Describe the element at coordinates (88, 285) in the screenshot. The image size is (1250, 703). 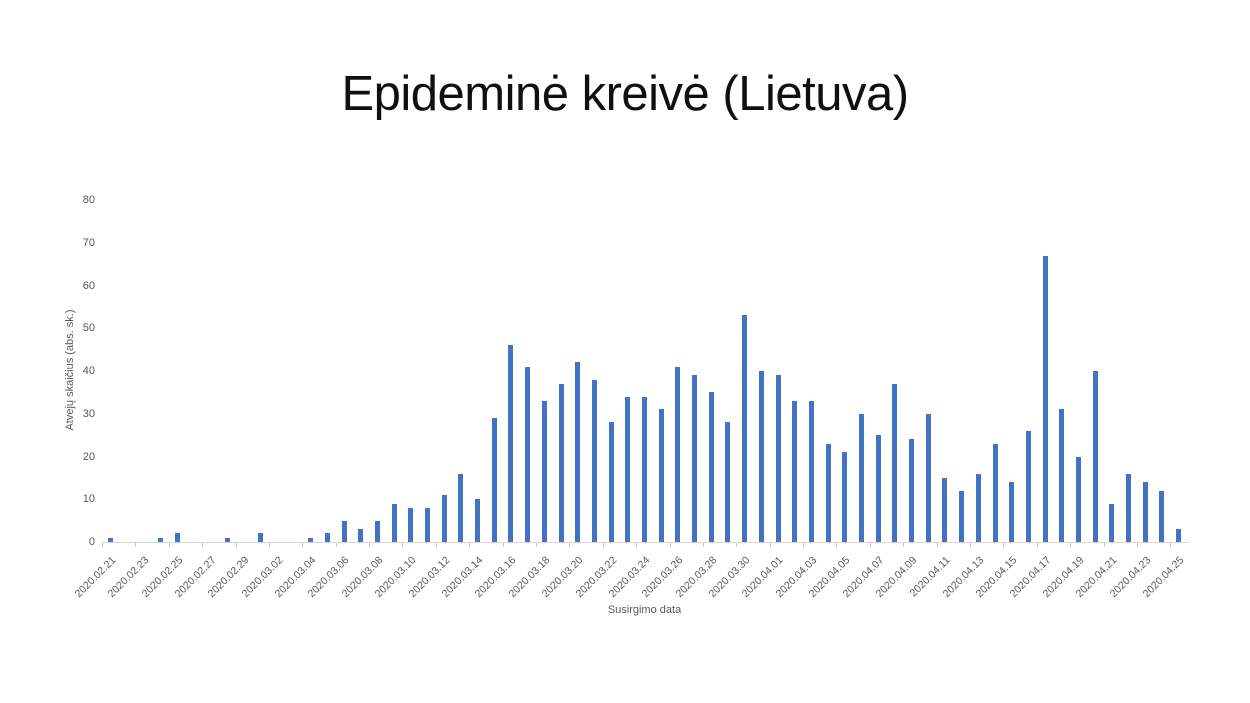
I see `y-axis-tick-label: 60` at that location.